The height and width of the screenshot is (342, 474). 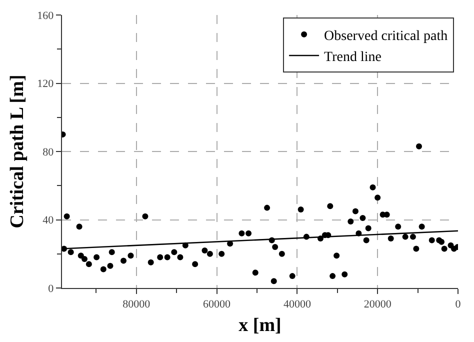 What do you see at coordinates (217, 304) in the screenshot?
I see `x-tick-label: 60000` at bounding box center [217, 304].